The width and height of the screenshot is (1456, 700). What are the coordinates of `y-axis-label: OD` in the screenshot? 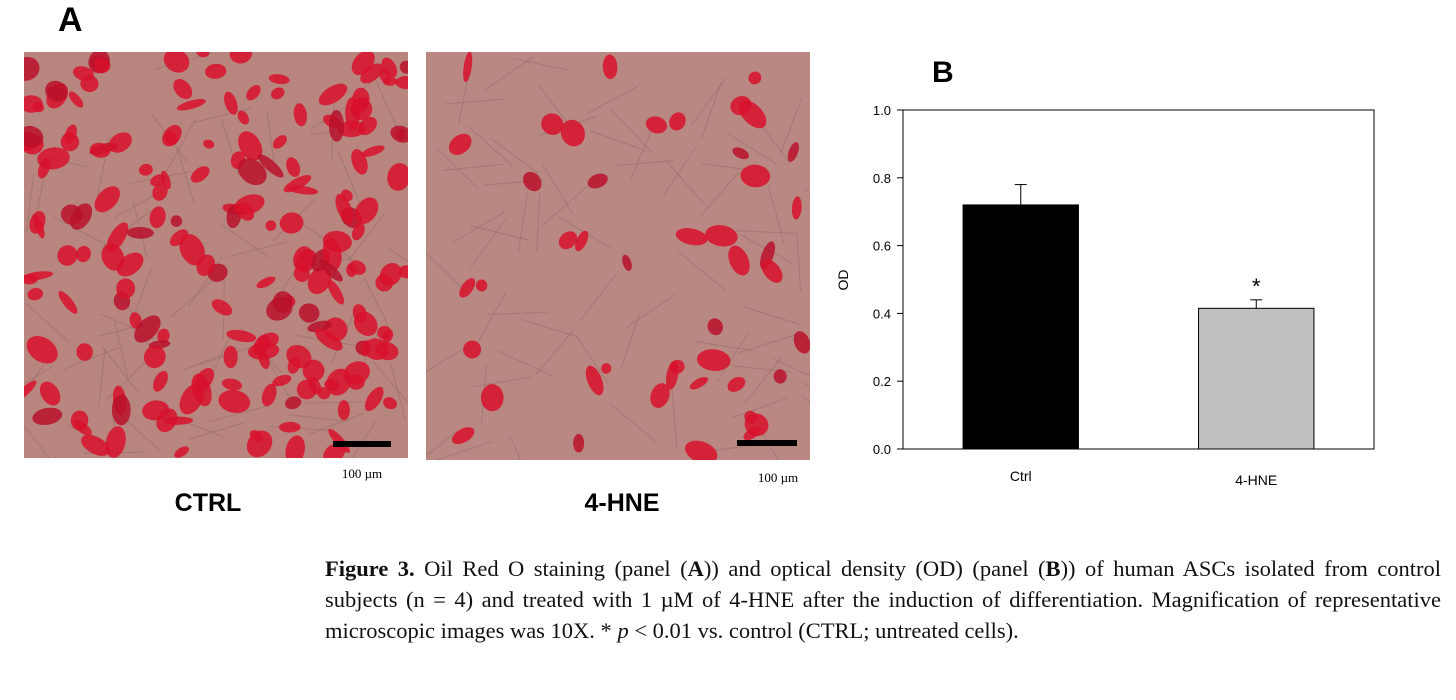 It's located at (843, 280).